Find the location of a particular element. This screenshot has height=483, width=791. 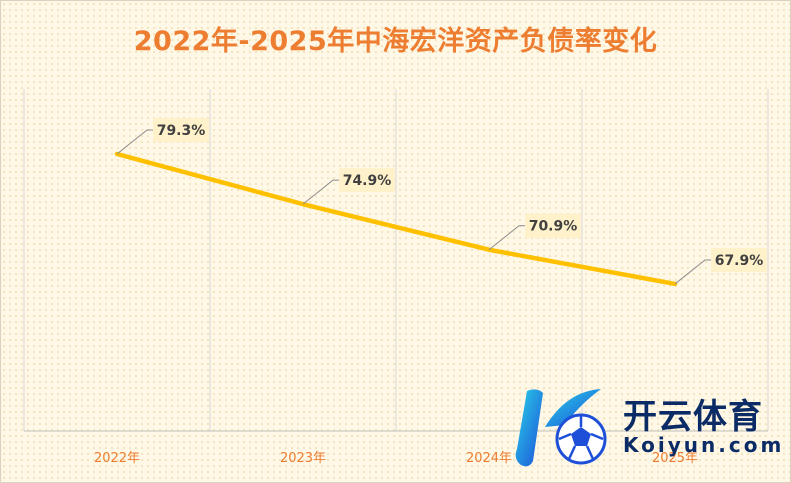

chart-title: 2022年-2025年中海宏洋资产负债率变化 is located at coordinates (395, 41).